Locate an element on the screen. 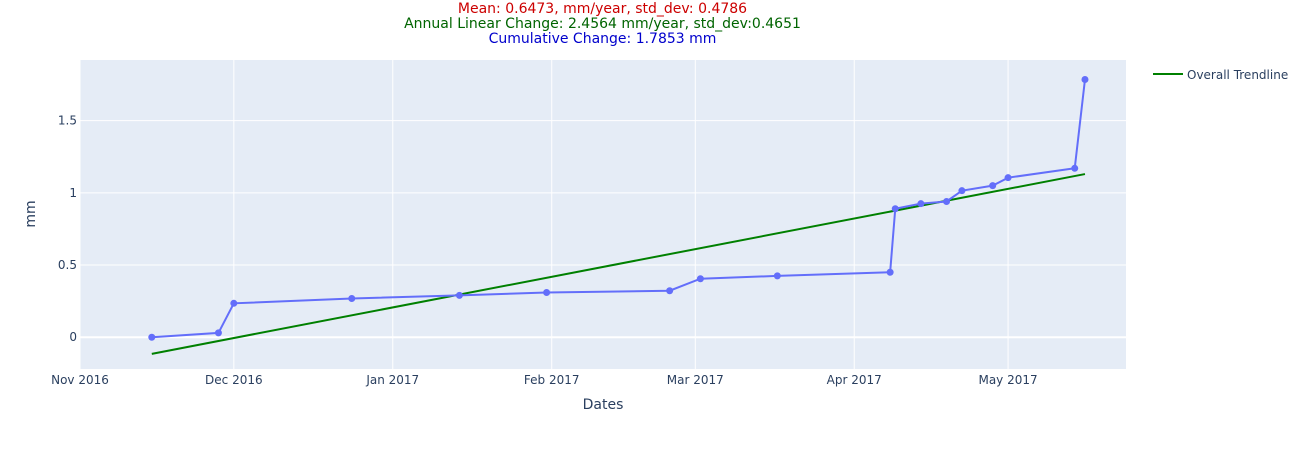 This screenshot has width=1308, height=450. x-tick-label: Mar 2017 is located at coordinates (695, 380).